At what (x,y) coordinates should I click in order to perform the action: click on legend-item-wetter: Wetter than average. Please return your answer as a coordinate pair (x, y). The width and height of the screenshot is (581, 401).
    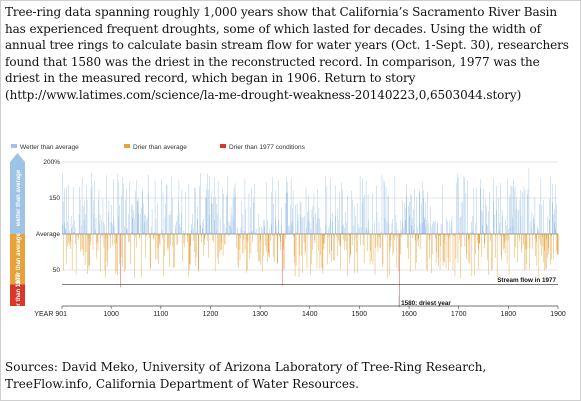
    Looking at the image, I should click on (45, 147).